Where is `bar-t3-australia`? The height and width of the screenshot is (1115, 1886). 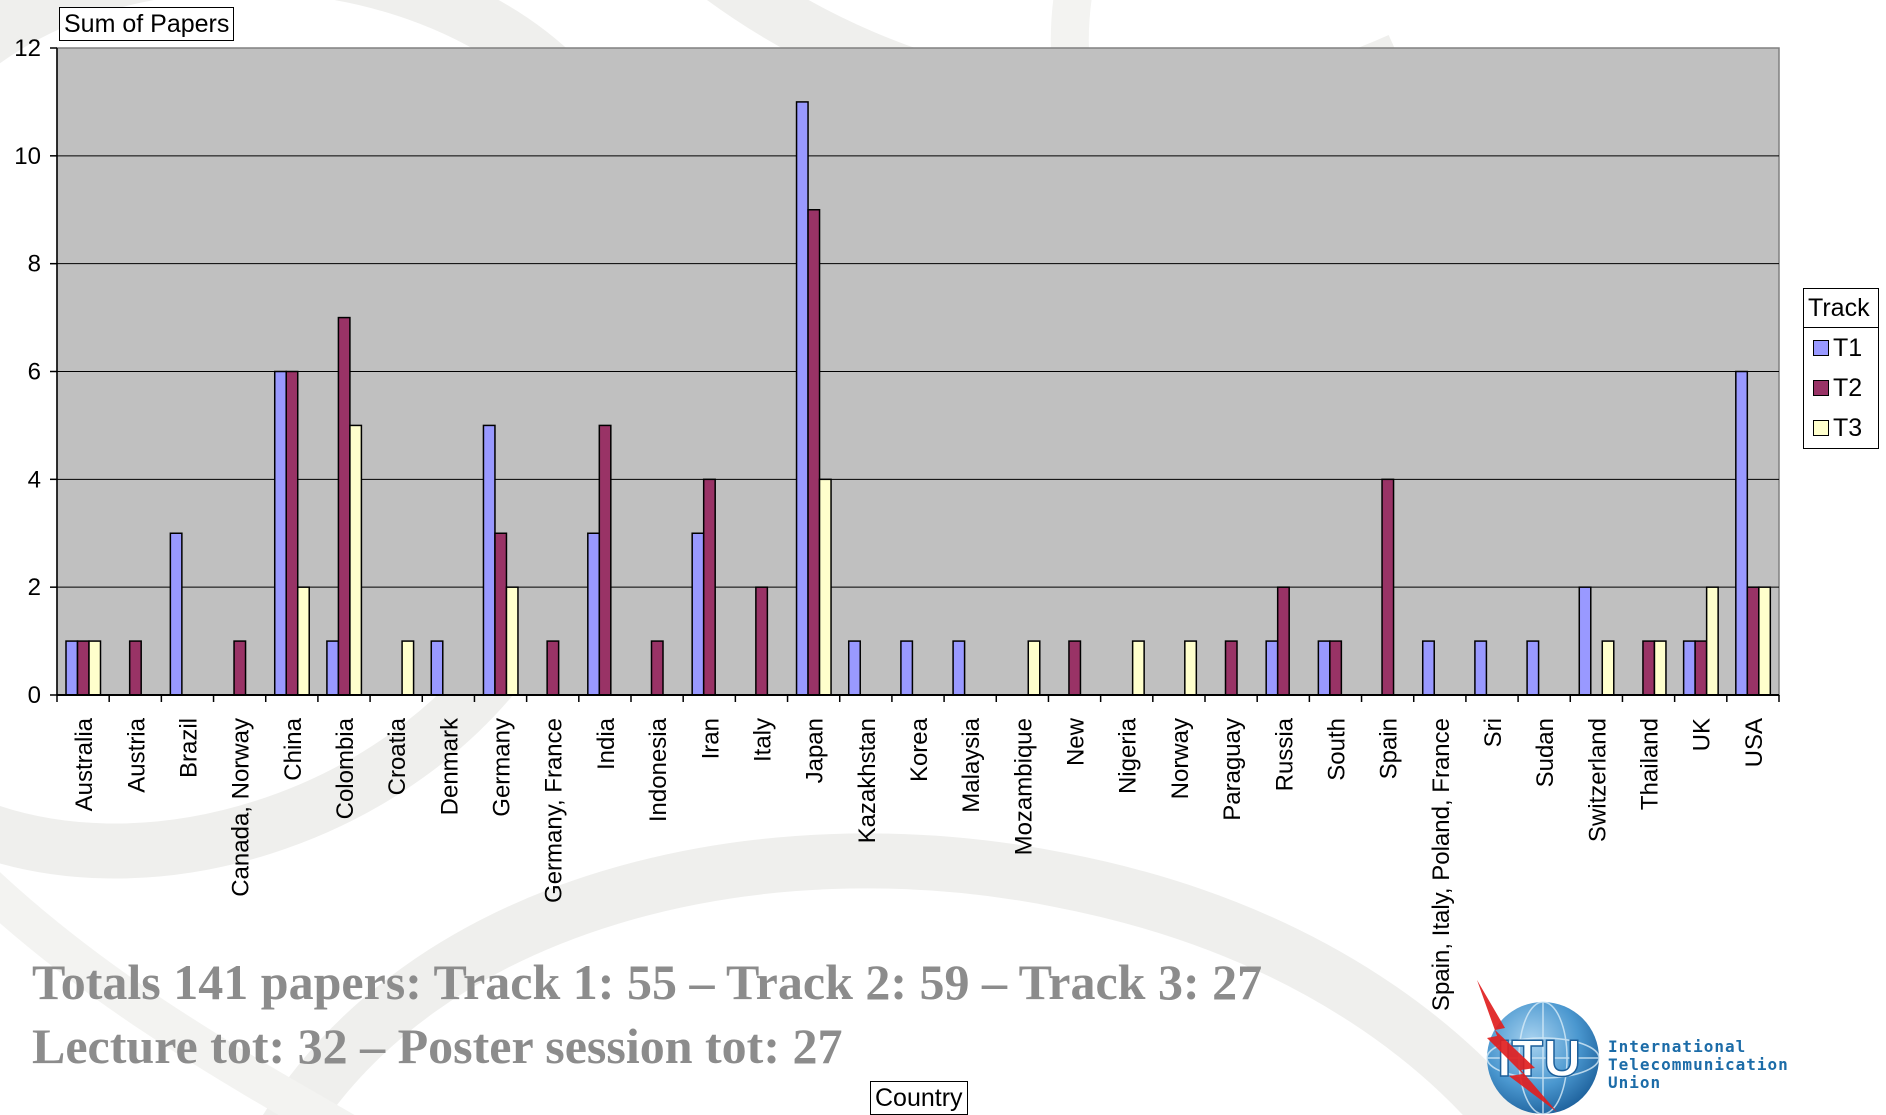
bar-t3-australia is located at coordinates (95, 668).